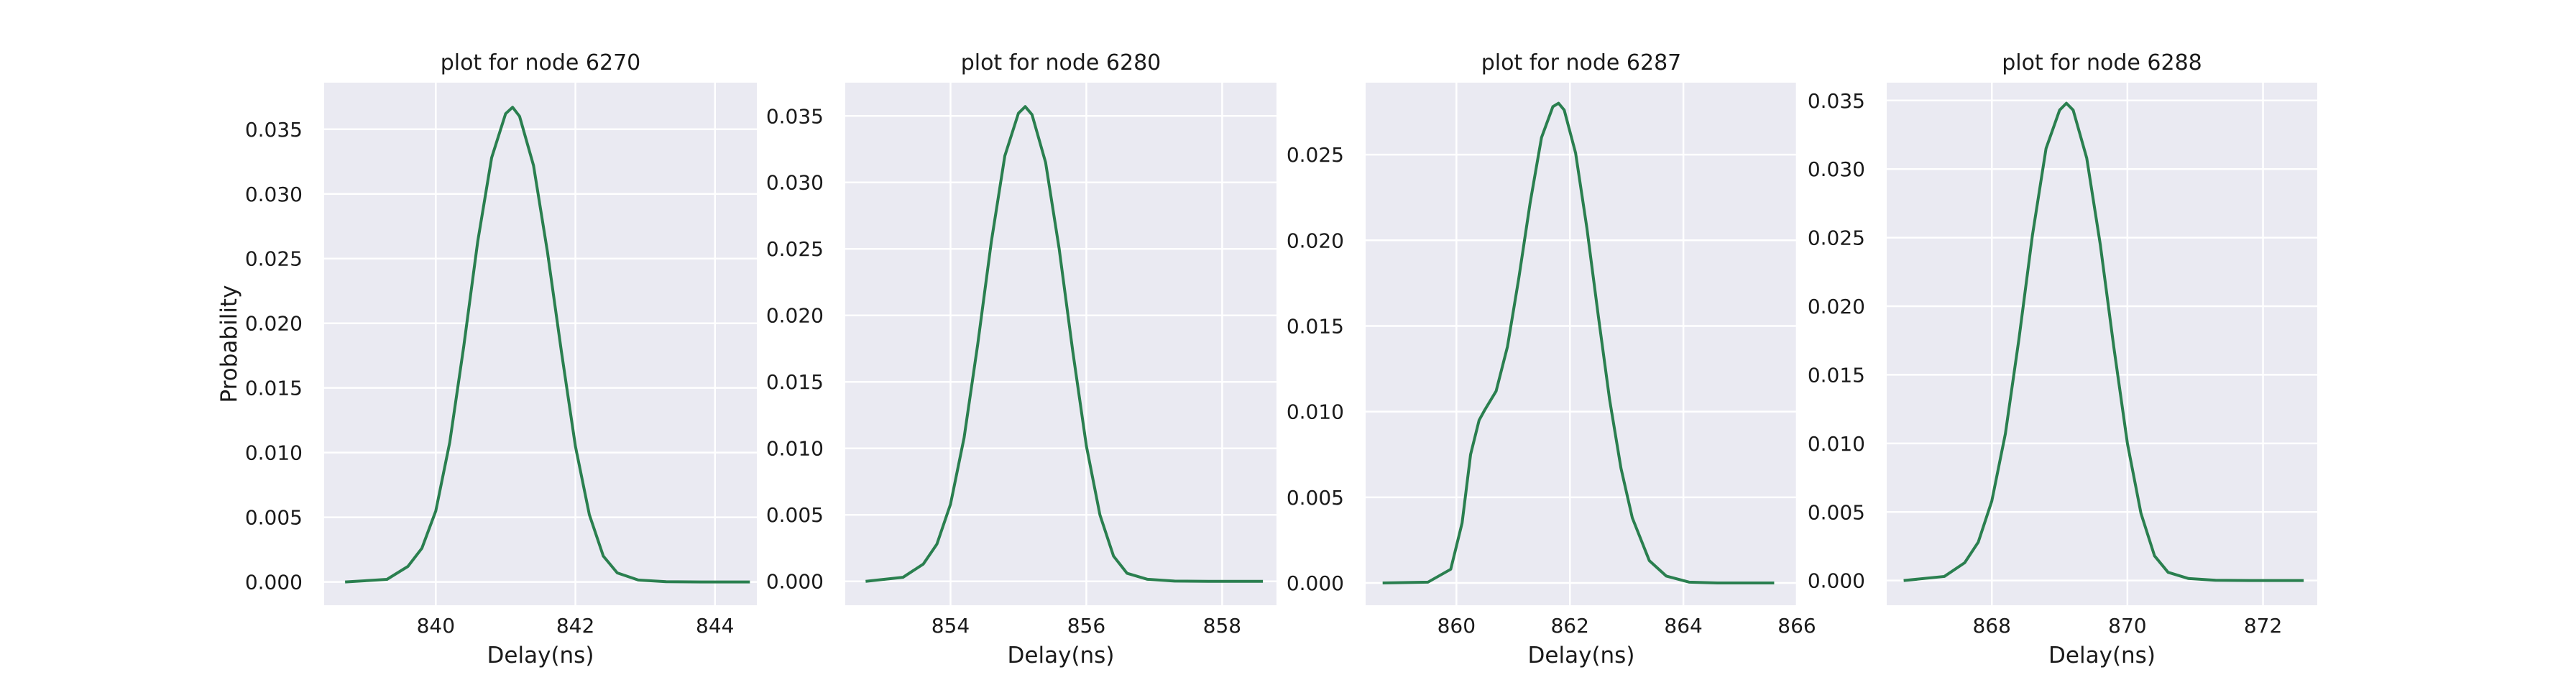 The width and height of the screenshot is (2576, 680). I want to click on chart-2-series-line, so click(1064, 344).